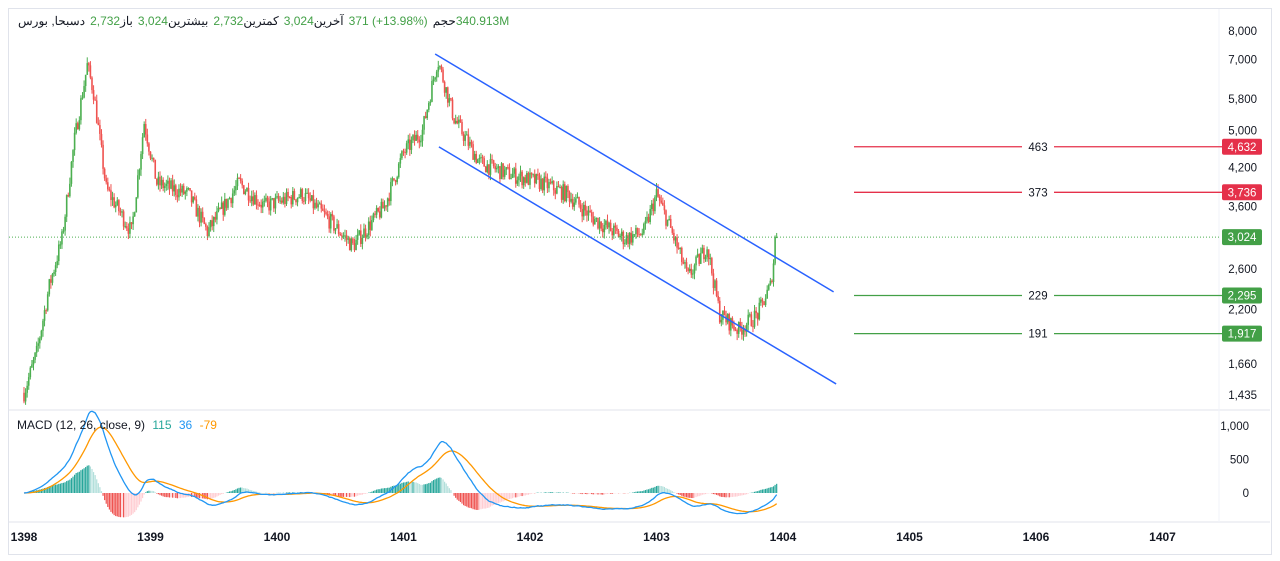 This screenshot has height=561, width=1280. I want to click on macd-signal-line, so click(401, 469).